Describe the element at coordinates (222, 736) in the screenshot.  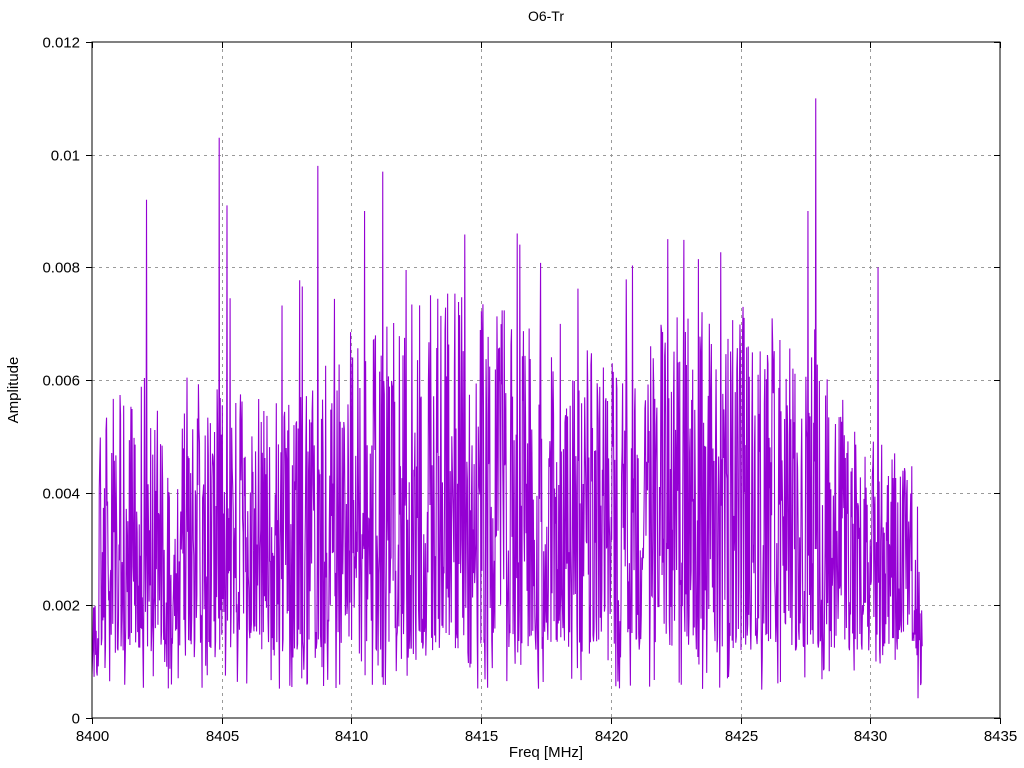
I see `x-tick-label: 8405` at that location.